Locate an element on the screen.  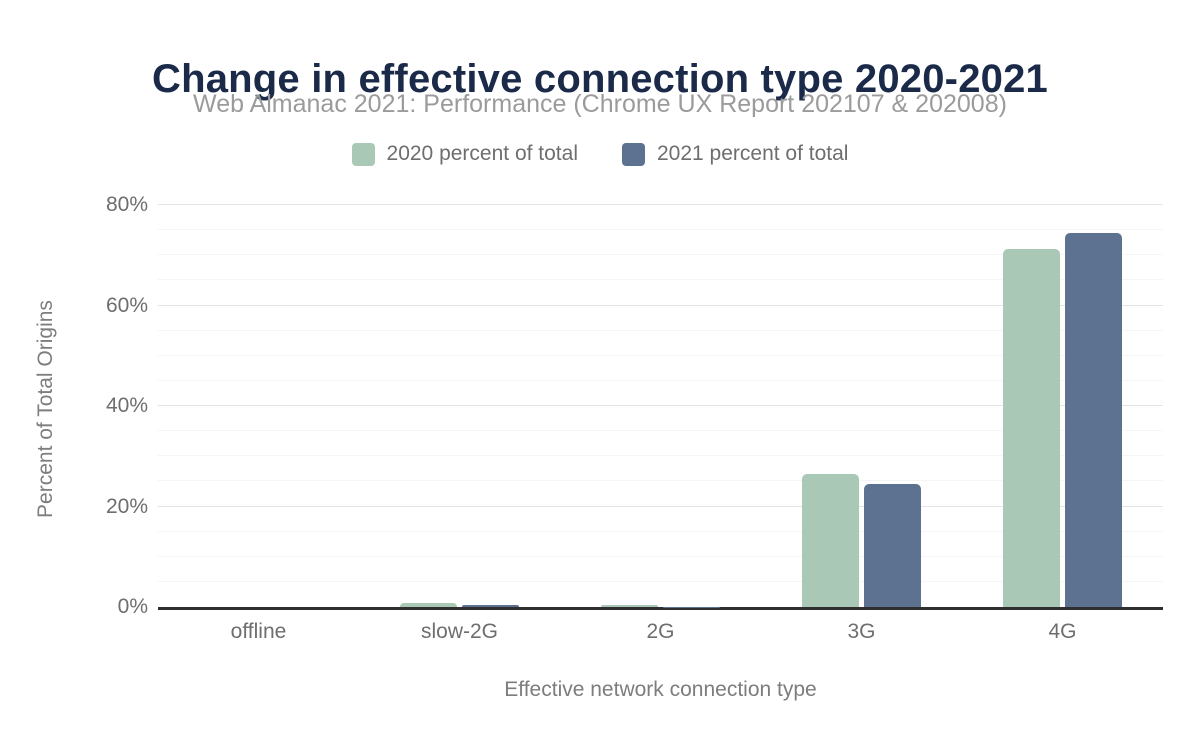
legend-label: 2021 percent of total is located at coordinates (753, 153).